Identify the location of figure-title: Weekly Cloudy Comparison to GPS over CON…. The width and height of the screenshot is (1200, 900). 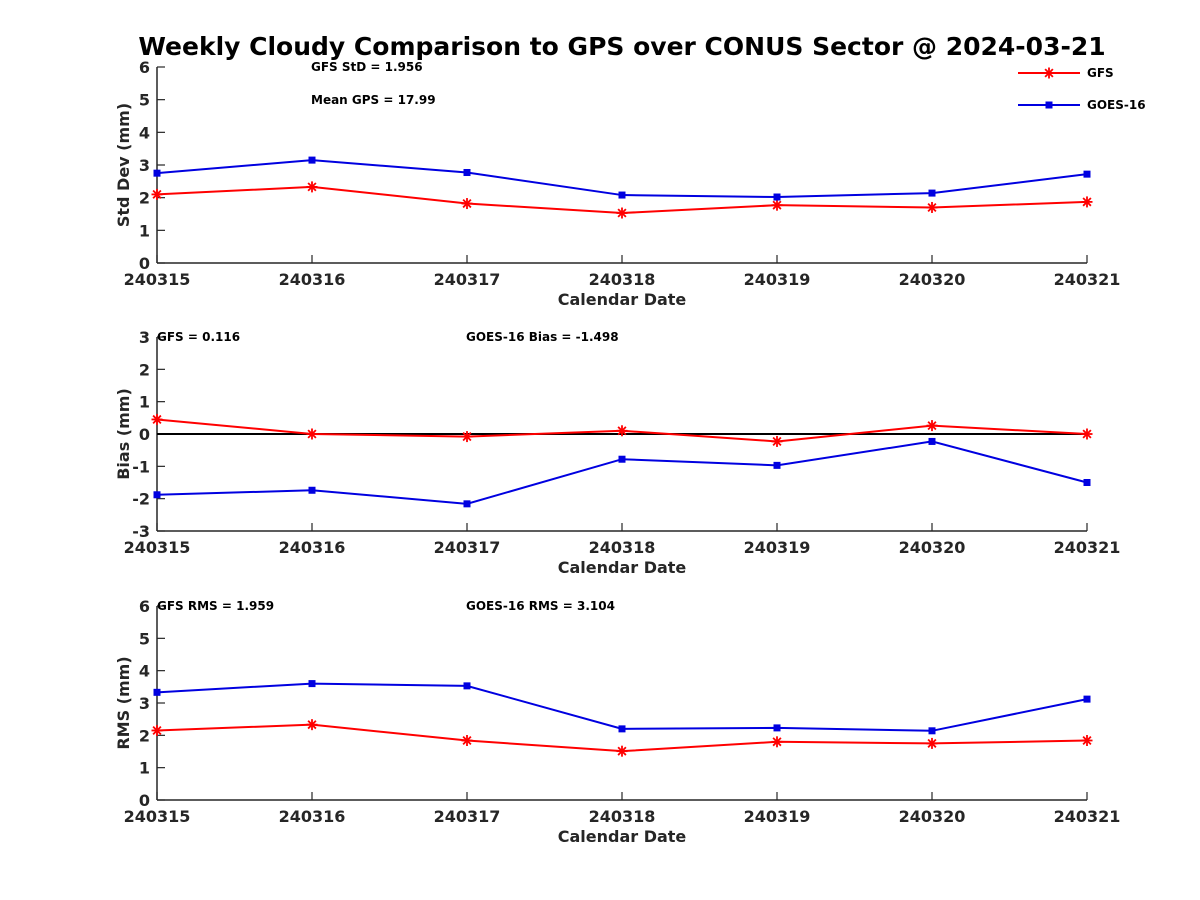
(621, 46).